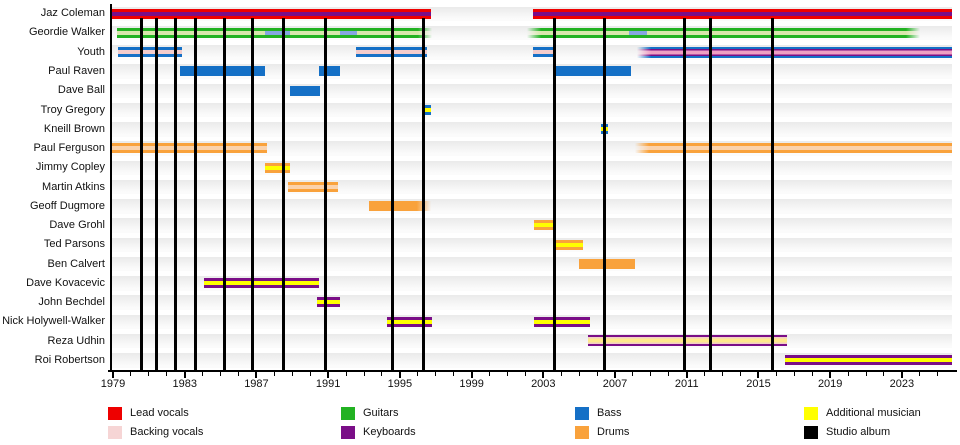 This screenshot has width=960, height=445. I want to click on member-label: Ted Parsons, so click(74, 244).